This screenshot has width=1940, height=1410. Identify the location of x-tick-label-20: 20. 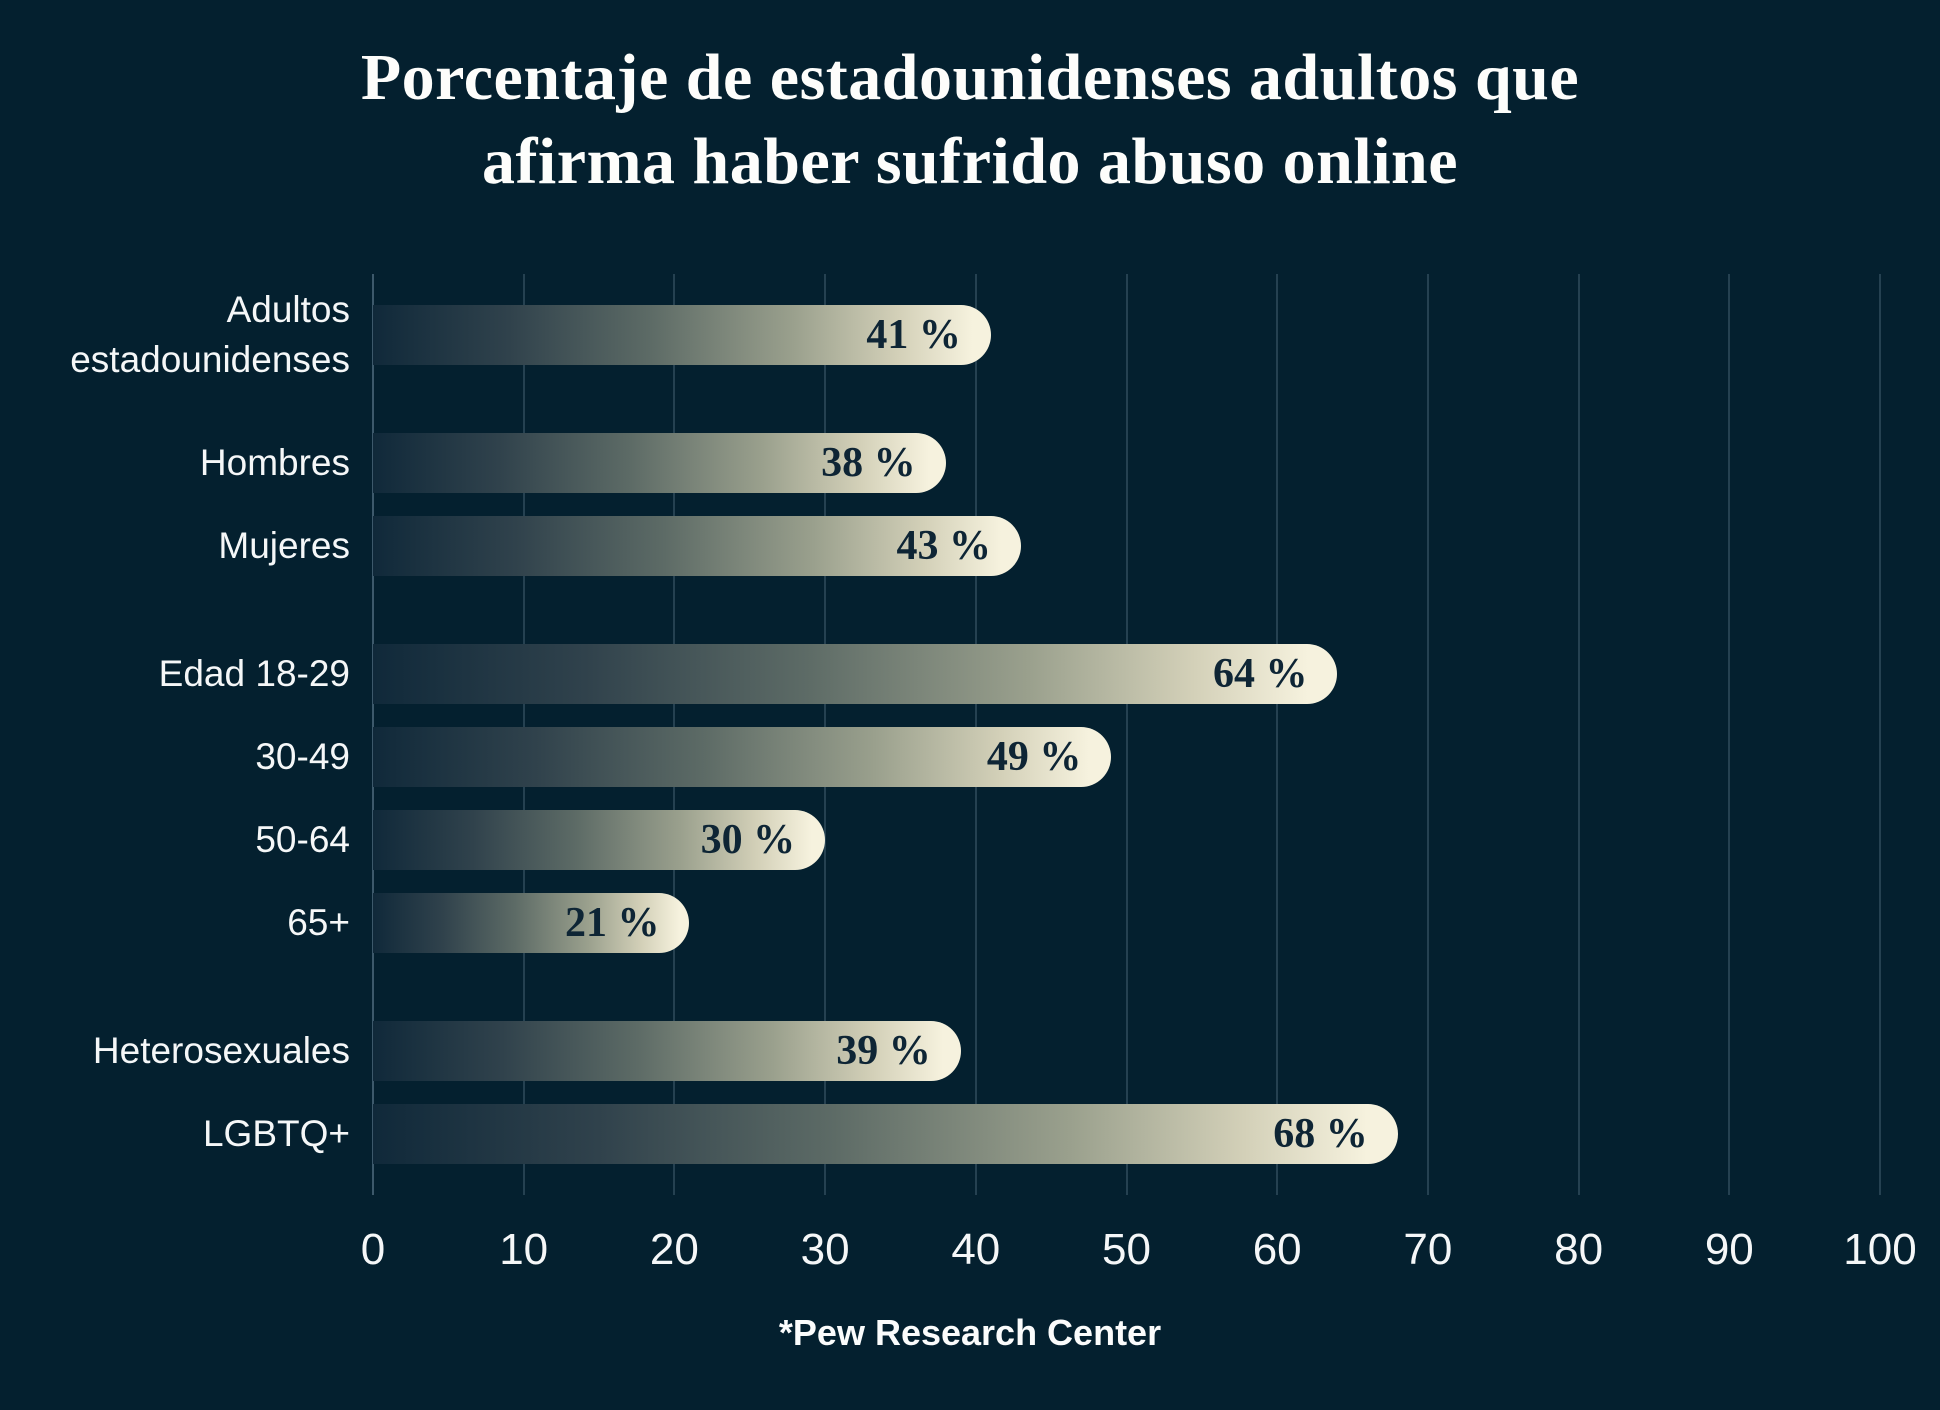
(674, 1249).